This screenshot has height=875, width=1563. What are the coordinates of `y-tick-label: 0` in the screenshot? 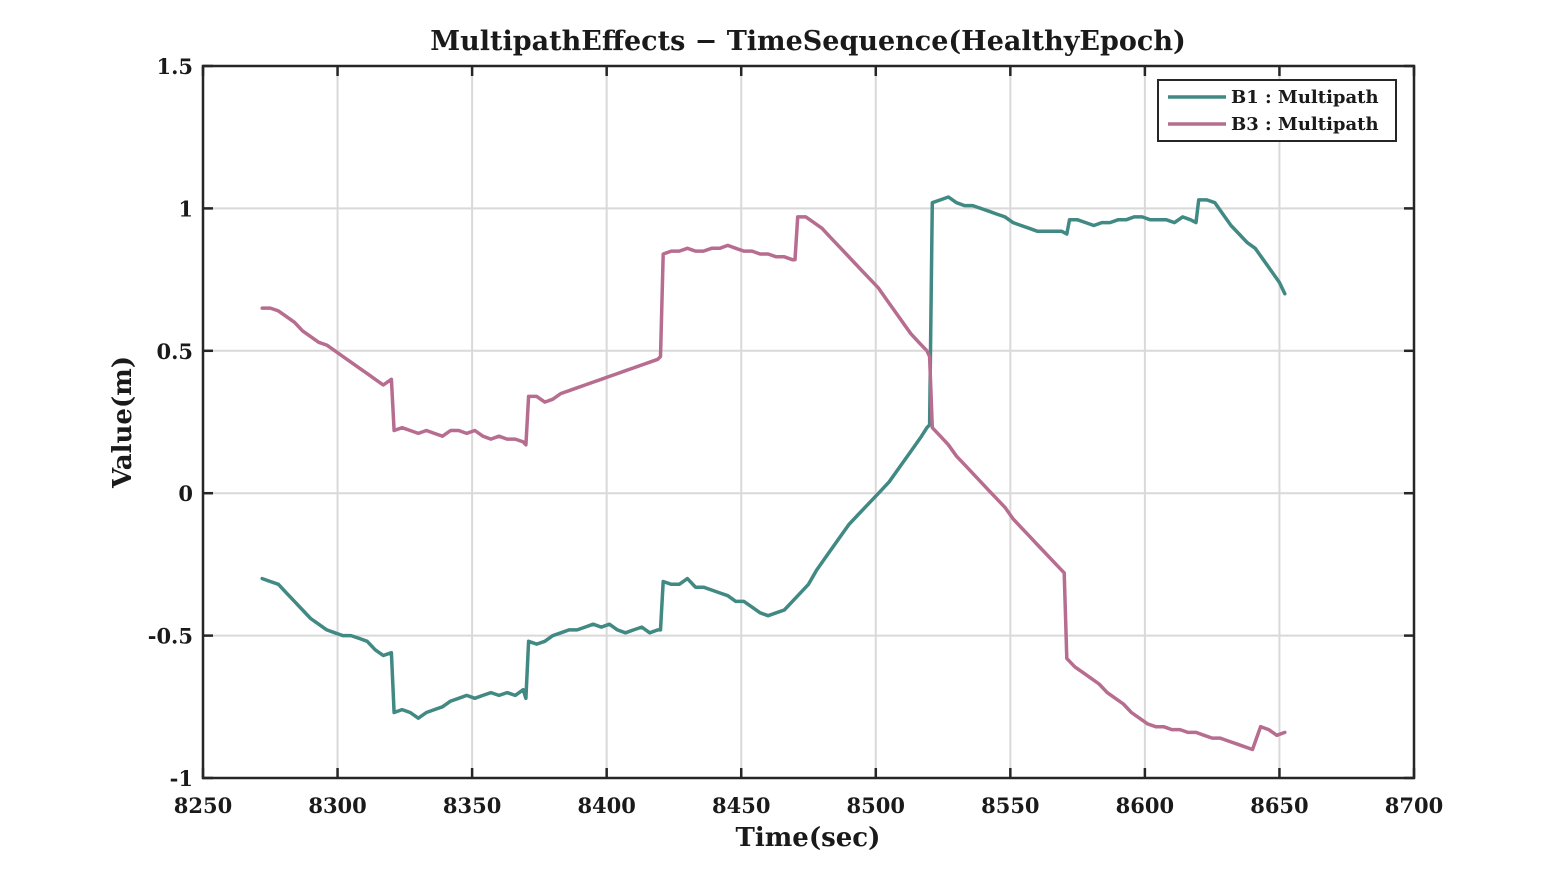 It's located at (185, 493).